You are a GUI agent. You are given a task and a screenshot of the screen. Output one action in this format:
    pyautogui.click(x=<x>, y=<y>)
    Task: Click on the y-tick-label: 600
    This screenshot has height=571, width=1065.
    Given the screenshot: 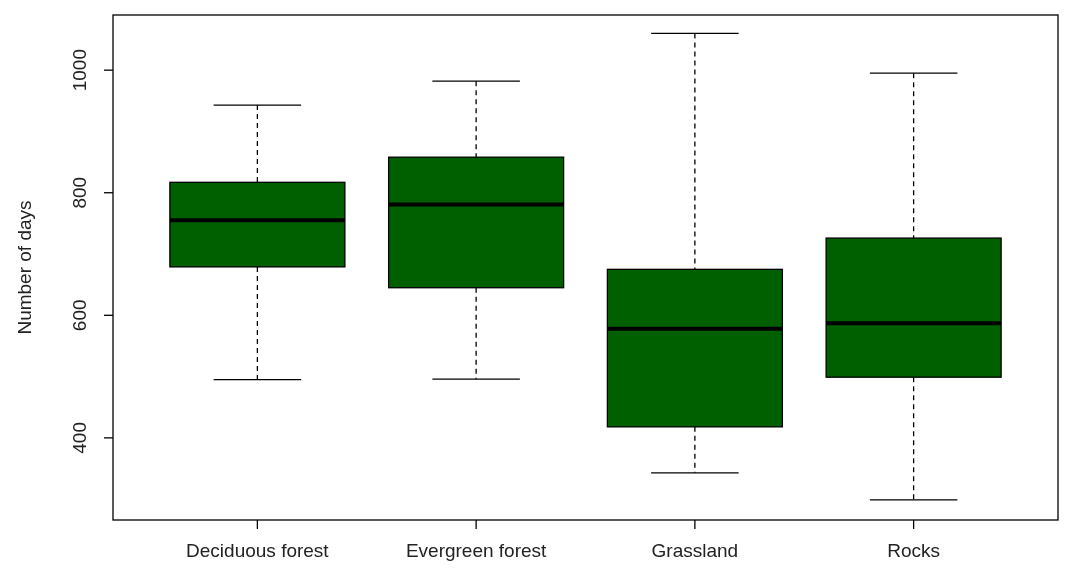 What is the action you would take?
    pyautogui.click(x=80, y=315)
    